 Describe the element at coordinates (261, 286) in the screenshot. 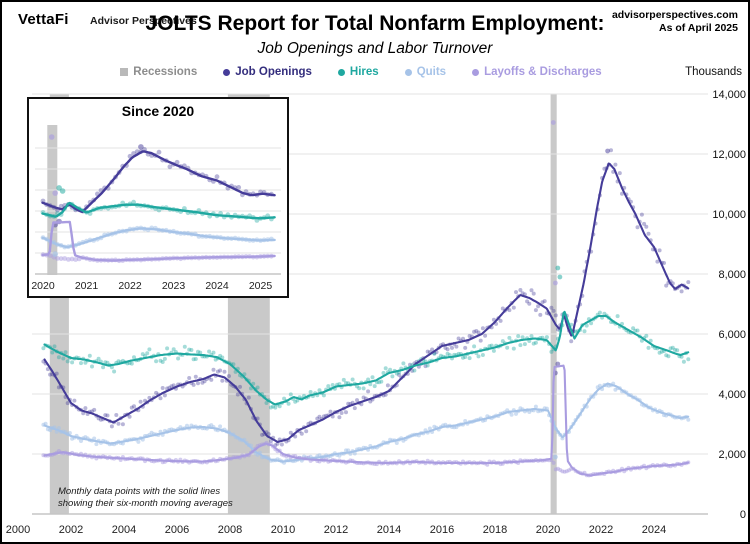

I see `x-tick-label: 2025` at that location.